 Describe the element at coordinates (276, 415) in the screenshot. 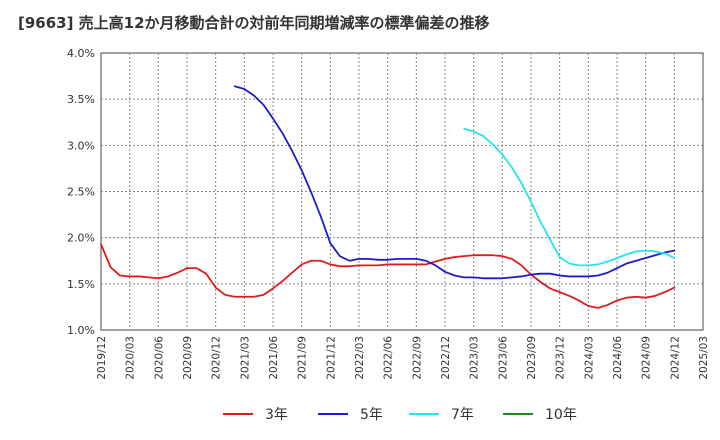

I see `legend-label-0: 3年` at that location.